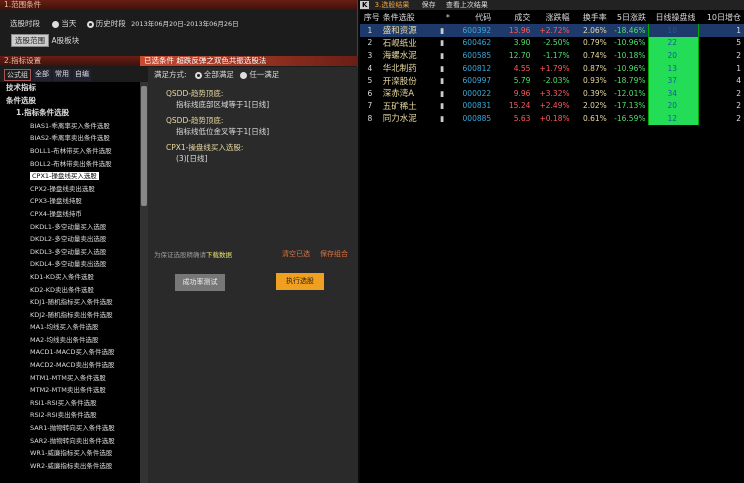 This screenshot has width=744, height=483. What do you see at coordinates (552, 43) in the screenshot?
I see `table-row: 2 石岘纸业 ▮ 600462 3.90 -2.50% 0.79% -10.96% 22 5` at bounding box center [552, 43].